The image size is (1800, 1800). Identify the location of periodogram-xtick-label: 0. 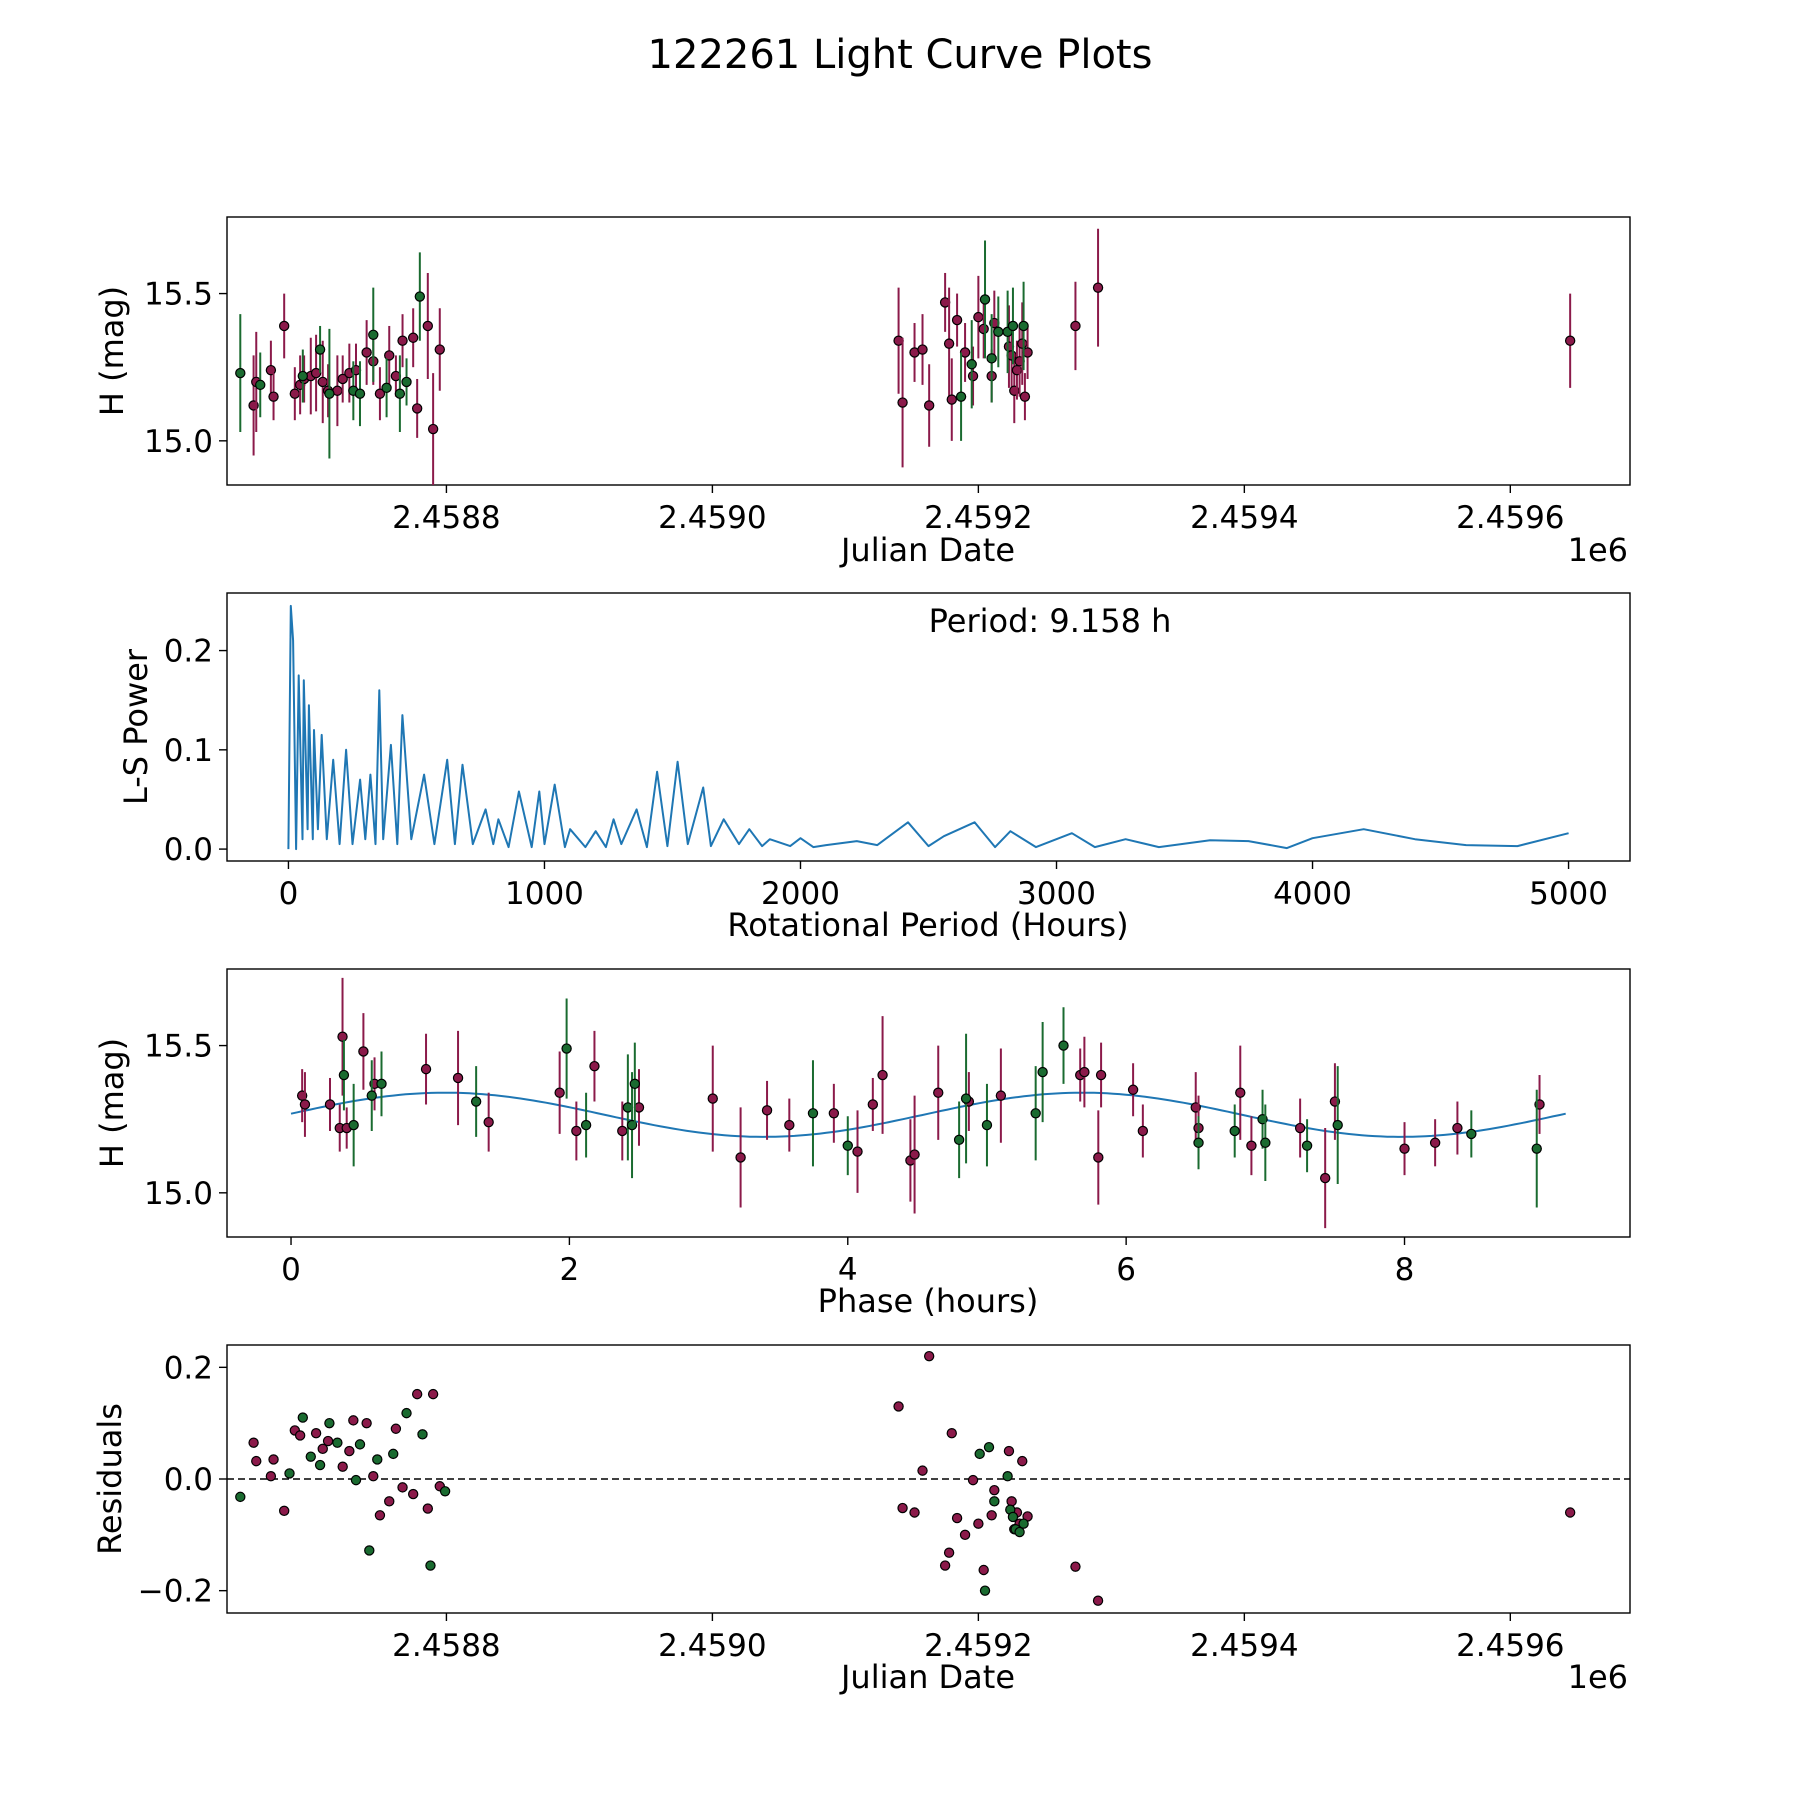
(289, 894).